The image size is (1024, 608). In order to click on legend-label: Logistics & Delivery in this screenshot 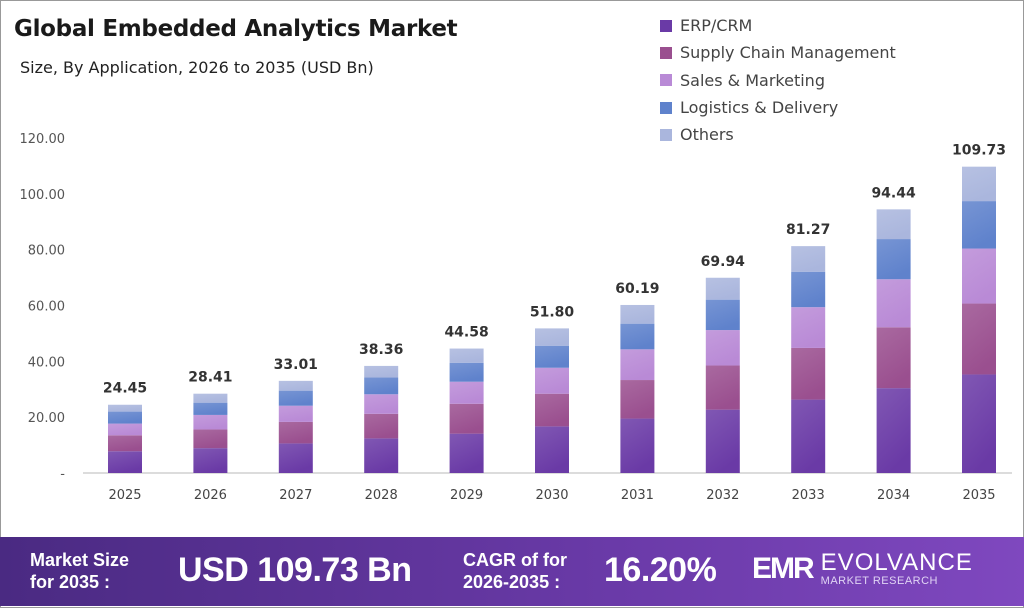, I will do `click(759, 108)`.